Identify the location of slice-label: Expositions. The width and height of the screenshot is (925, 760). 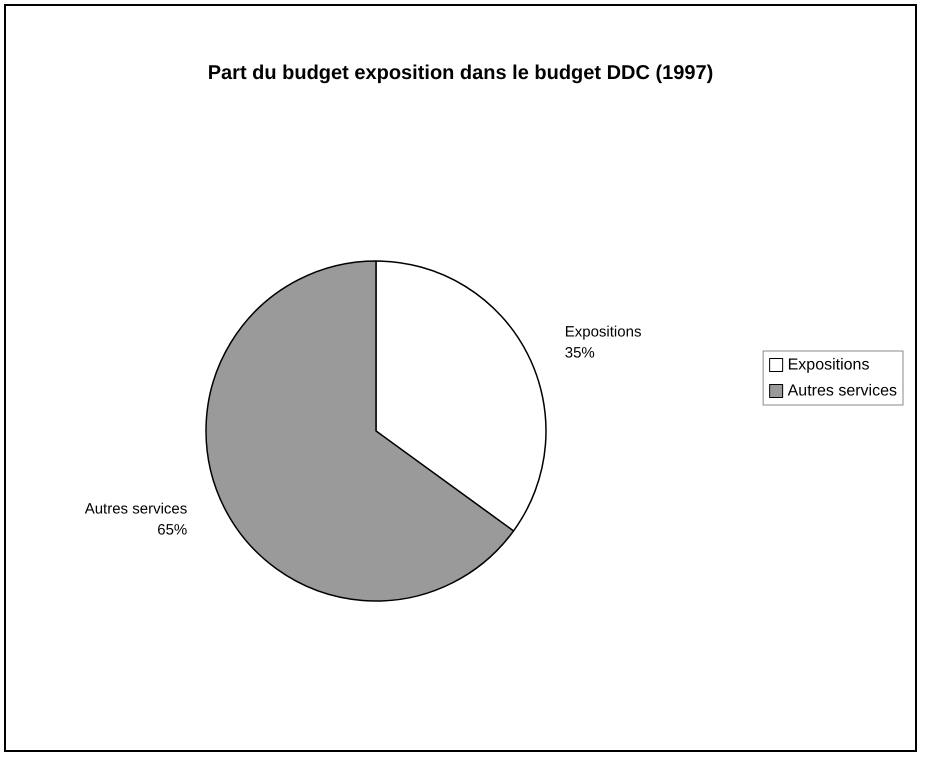
(603, 331).